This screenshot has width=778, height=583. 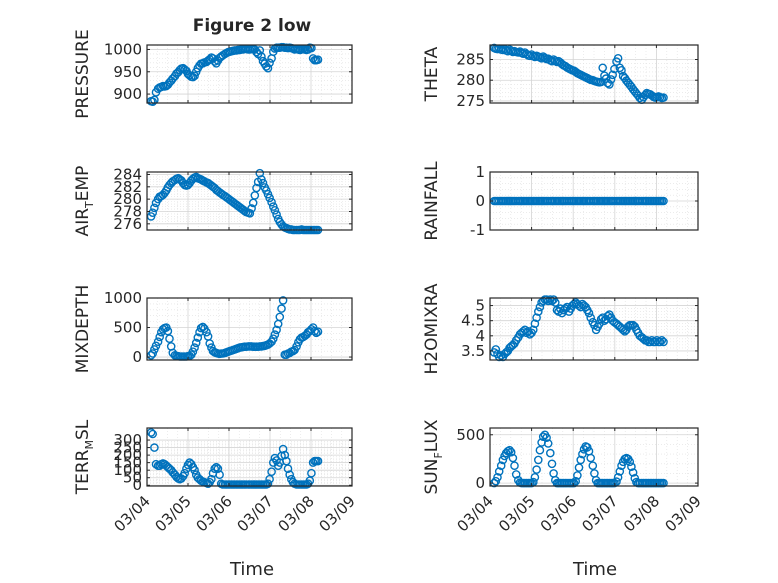 What do you see at coordinates (127, 94) in the screenshot?
I see `y-tick-label: 900` at bounding box center [127, 94].